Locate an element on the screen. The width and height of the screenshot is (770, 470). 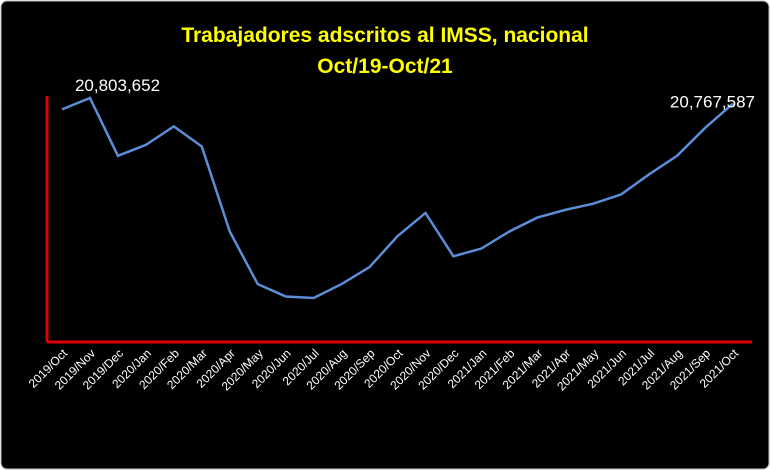
data-label: 20,803,652 is located at coordinates (117, 85).